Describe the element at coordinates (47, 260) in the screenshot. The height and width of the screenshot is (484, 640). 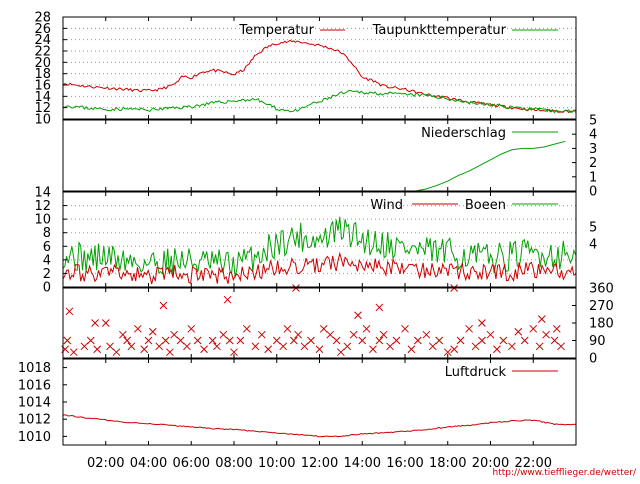
I see `wind-tick-label-4: 4` at that location.